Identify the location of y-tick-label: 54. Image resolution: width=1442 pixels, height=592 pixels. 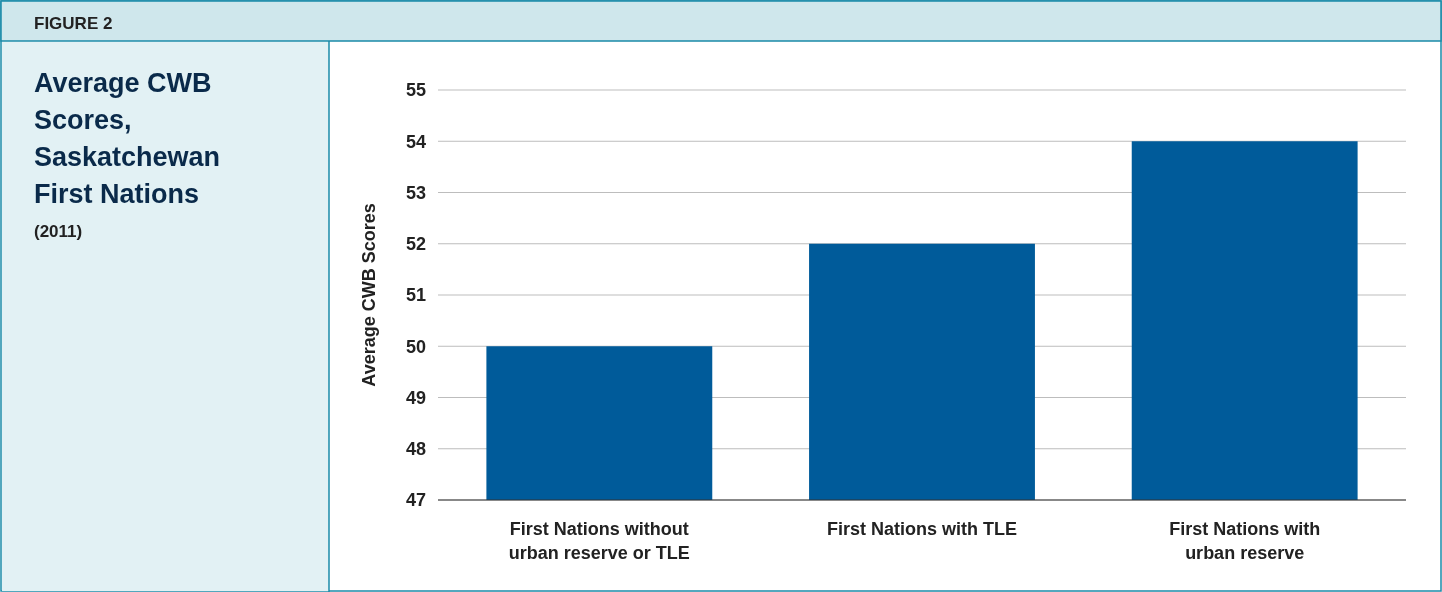
(415, 141).